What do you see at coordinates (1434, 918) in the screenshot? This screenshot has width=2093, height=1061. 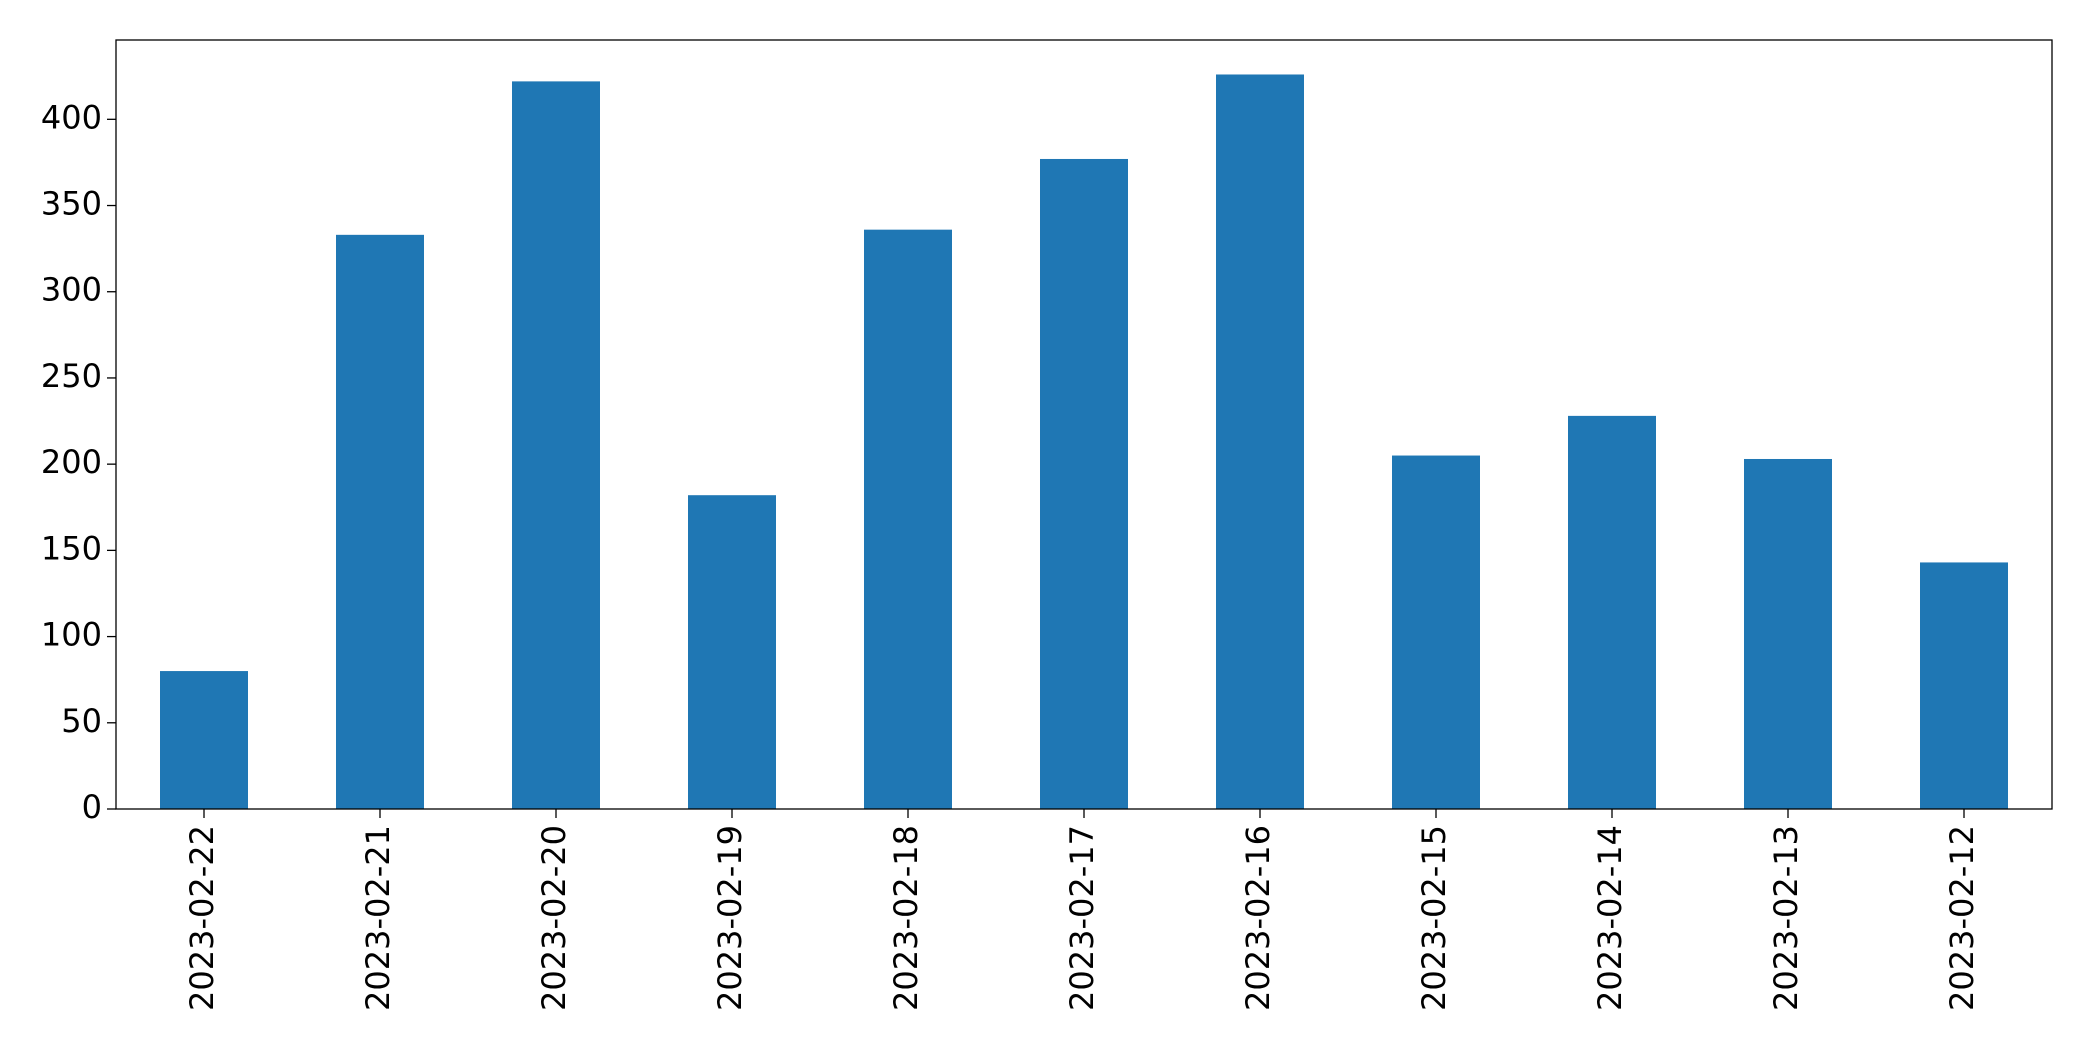 I see `x-tick-label: 2023-02-15` at bounding box center [1434, 918].